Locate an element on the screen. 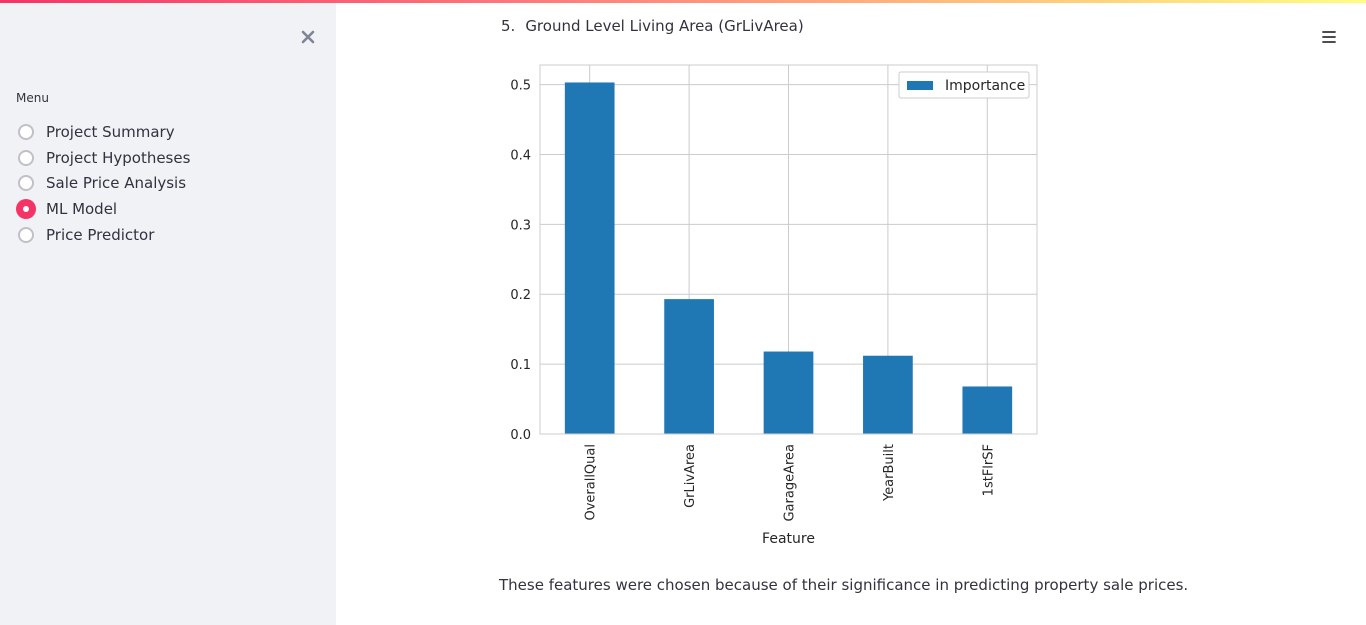  x-tick-label: GrLivArea is located at coordinates (690, 476).